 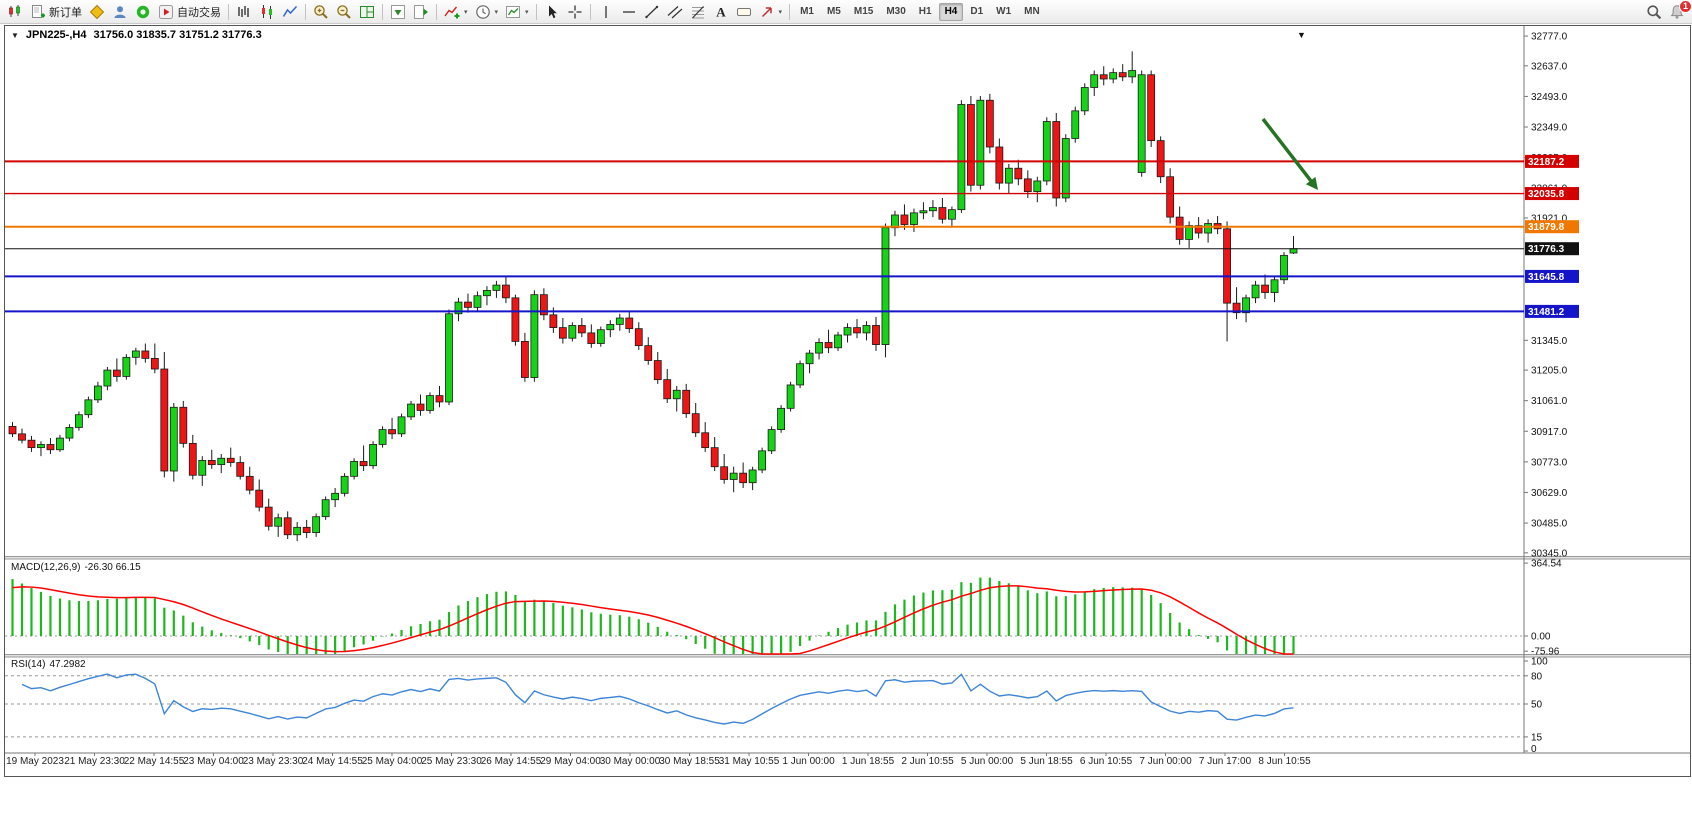 I want to click on price-tick: 32777.0, so click(x=1549, y=37).